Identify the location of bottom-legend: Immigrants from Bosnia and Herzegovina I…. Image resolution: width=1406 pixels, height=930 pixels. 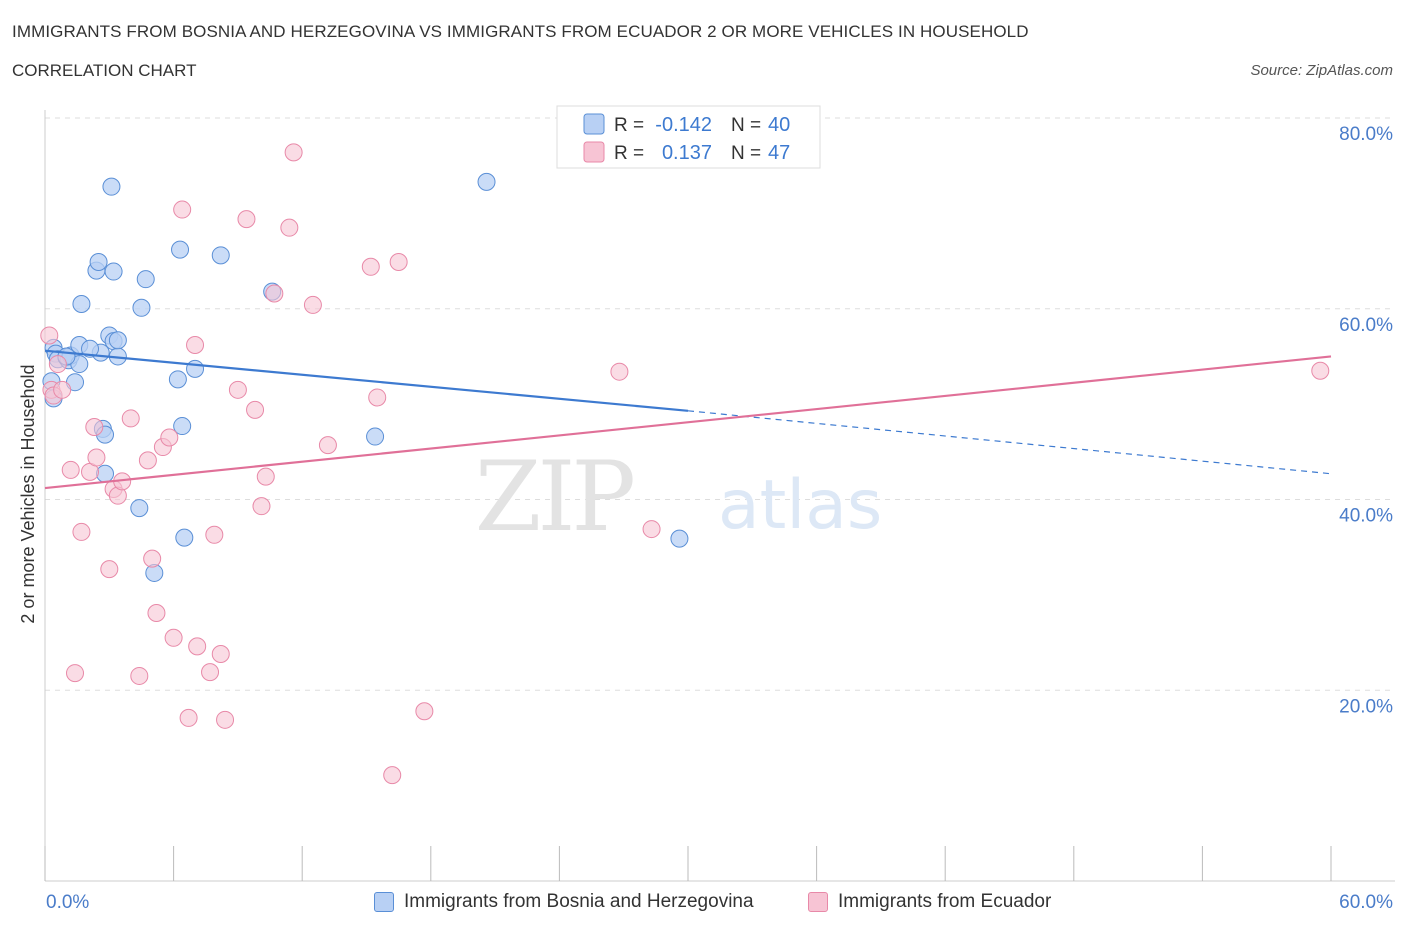
(703, 903).